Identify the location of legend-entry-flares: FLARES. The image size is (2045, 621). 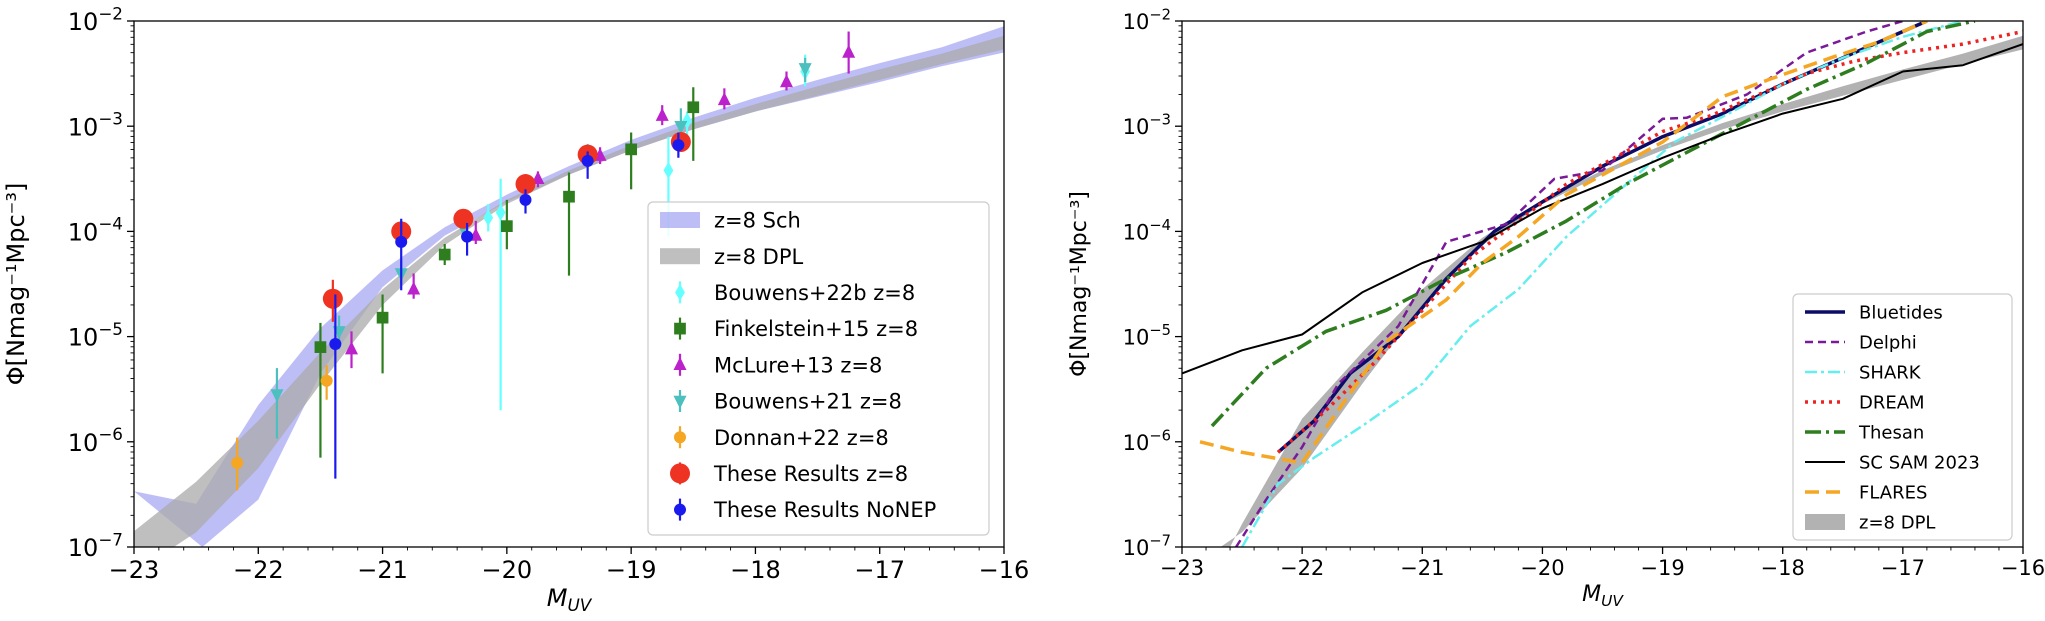
(1866, 492).